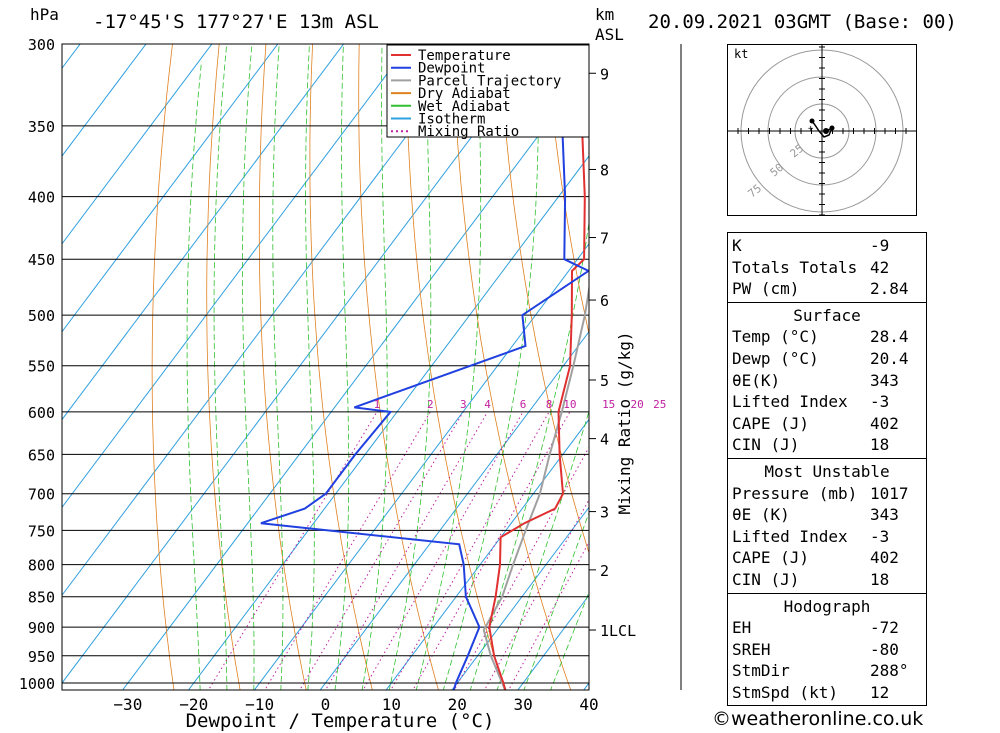  Describe the element at coordinates (41, 413) in the screenshot. I see `pressure-tick-label: 600` at that location.